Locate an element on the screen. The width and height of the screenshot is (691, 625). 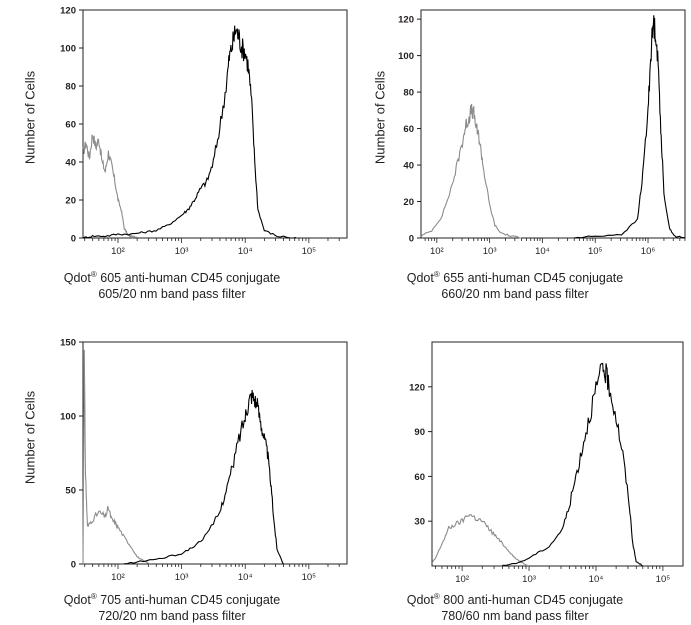
caption-line-1: Qdot® 605 anti-human CD45 conjugate is located at coordinates (172, 276).